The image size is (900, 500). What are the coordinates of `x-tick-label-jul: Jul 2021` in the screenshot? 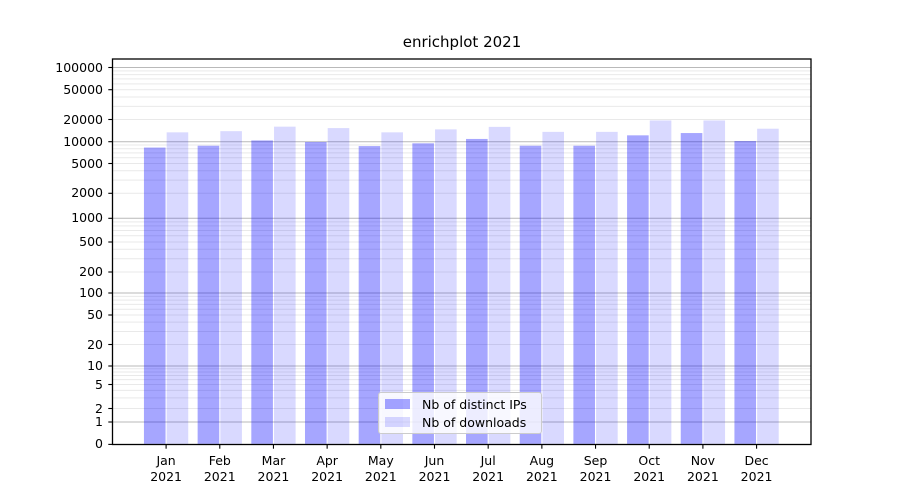 It's located at (488, 468).